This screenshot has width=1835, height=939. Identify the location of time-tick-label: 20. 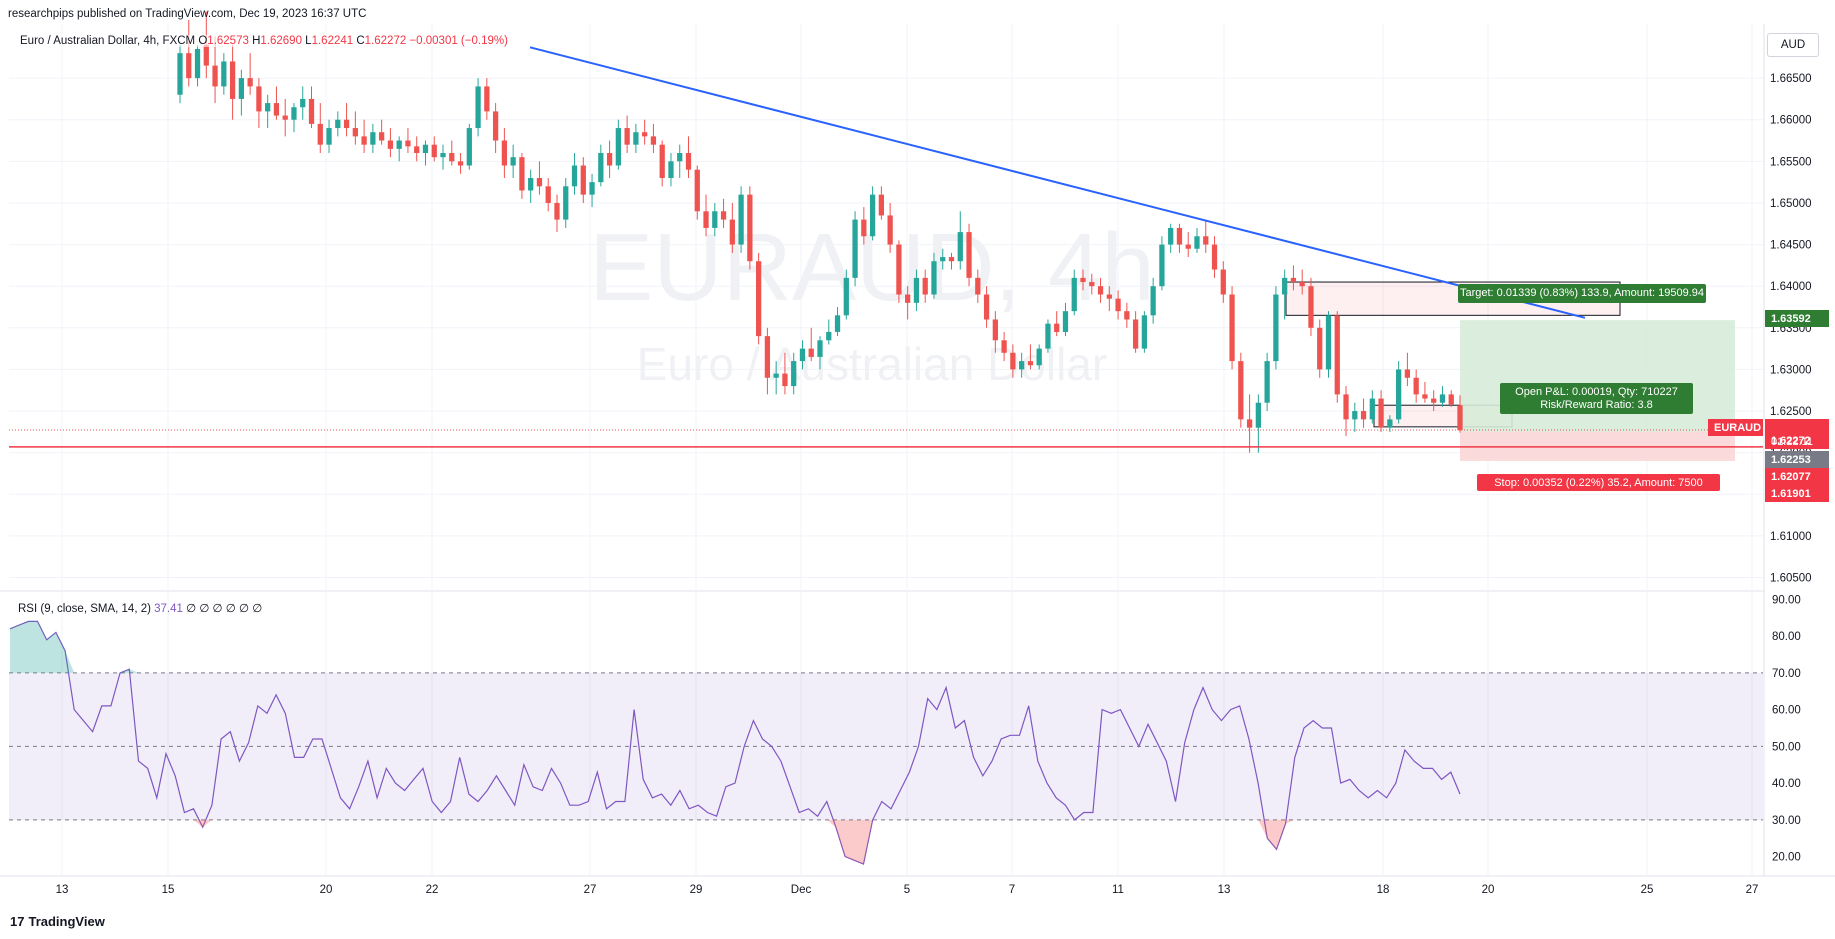
(326, 890).